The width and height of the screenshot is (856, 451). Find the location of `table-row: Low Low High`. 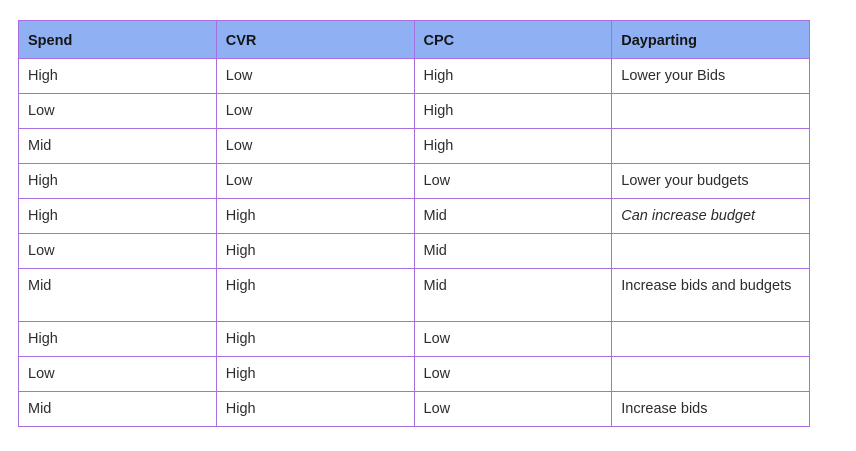

table-row: Low Low High is located at coordinates (414, 111).